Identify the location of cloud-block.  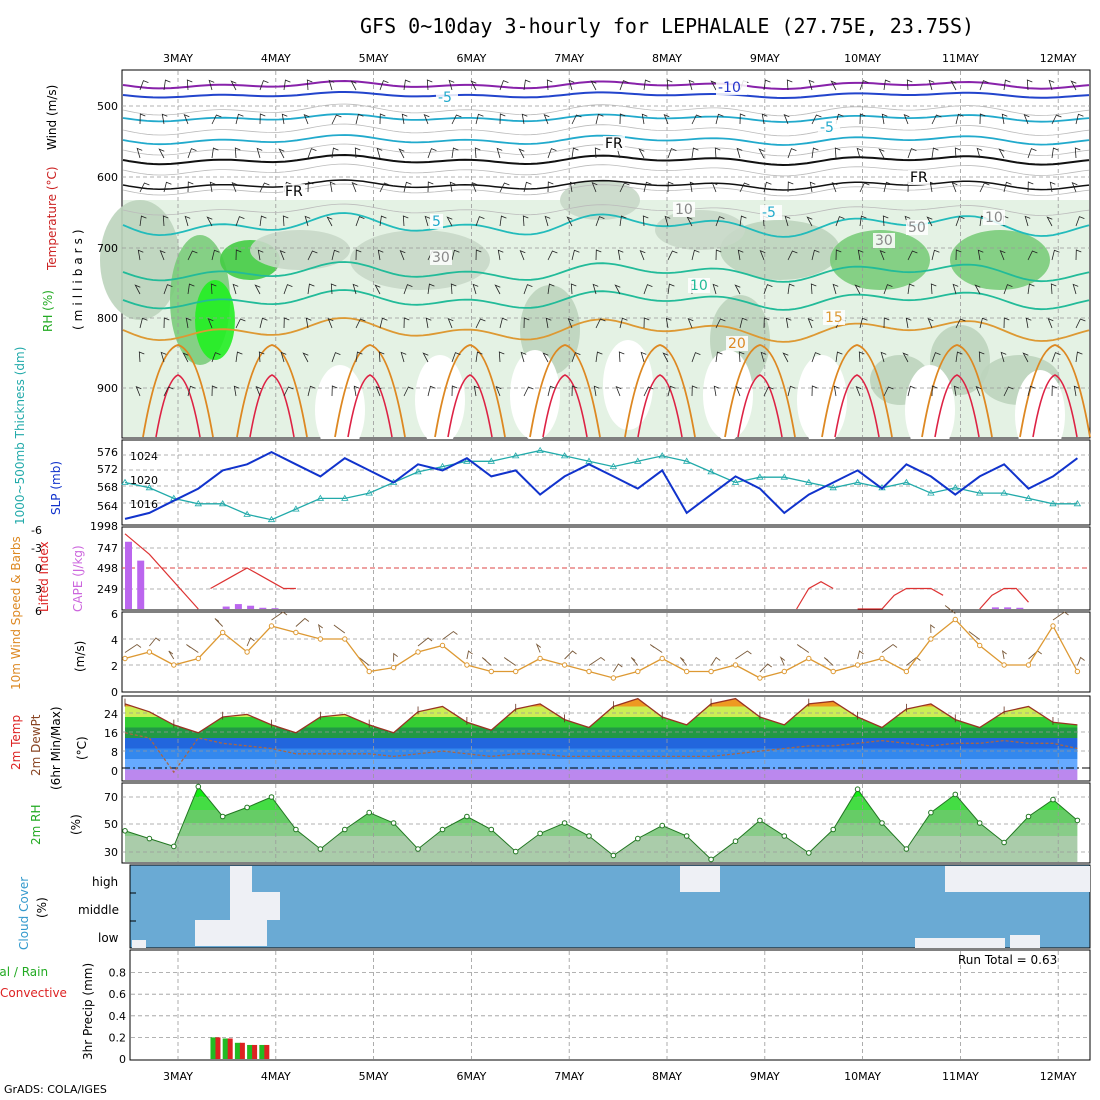
(1025, 941).